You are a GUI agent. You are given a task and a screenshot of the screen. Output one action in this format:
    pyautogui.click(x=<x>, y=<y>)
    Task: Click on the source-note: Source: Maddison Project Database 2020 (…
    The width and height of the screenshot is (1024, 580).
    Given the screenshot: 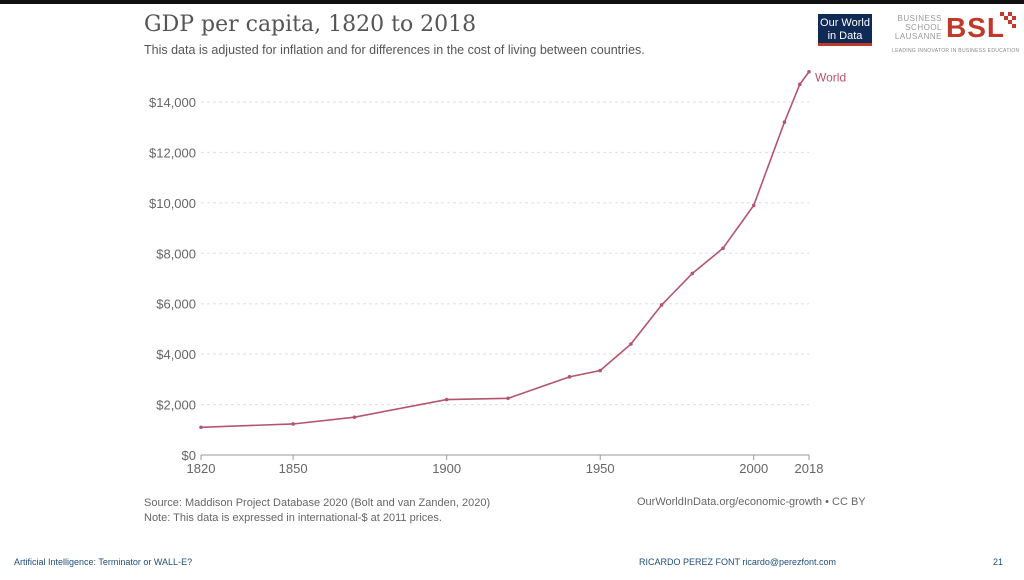 What is the action you would take?
    pyautogui.click(x=317, y=511)
    